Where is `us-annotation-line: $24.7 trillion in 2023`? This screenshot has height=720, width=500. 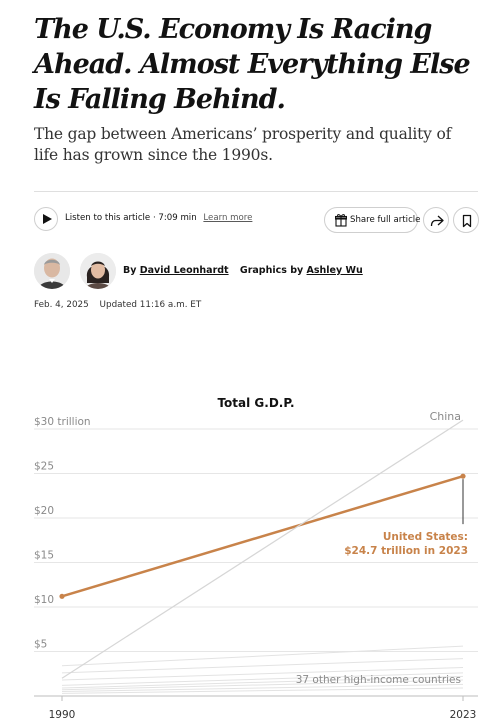 us-annotation-line: $24.7 trillion in 2023 is located at coordinates (406, 551).